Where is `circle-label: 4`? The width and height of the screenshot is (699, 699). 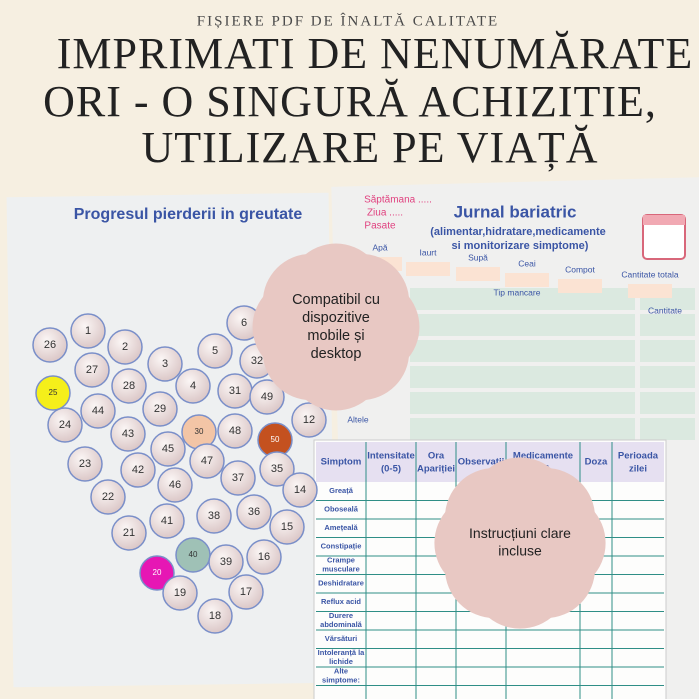
circle-label: 4 is located at coordinates (193, 386).